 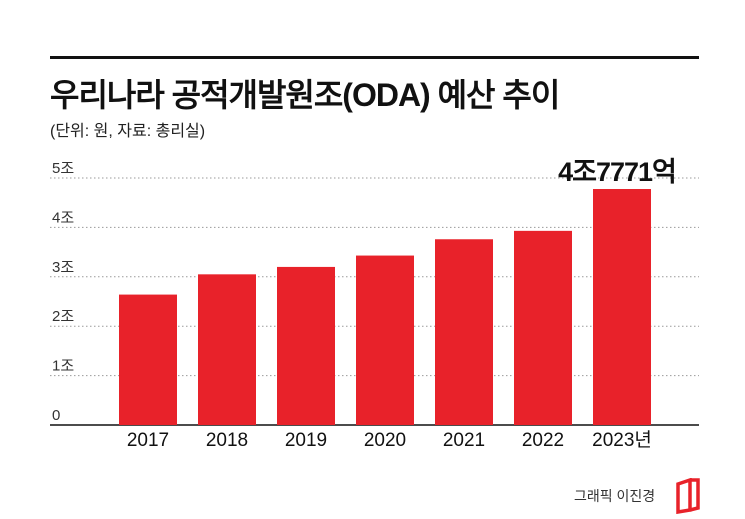 What do you see at coordinates (688, 496) in the screenshot?
I see `logo-icon` at bounding box center [688, 496].